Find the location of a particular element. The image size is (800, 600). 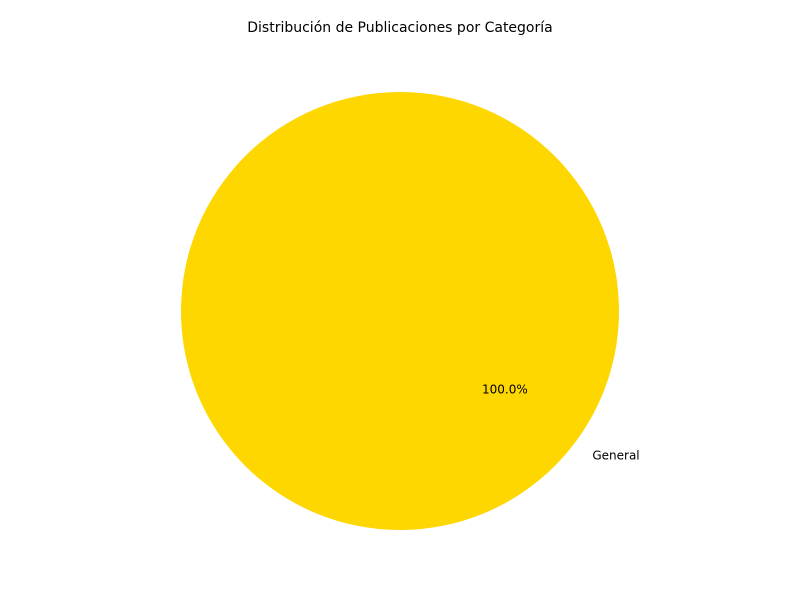

slice-percent-label: 100.0% is located at coordinates (505, 390).